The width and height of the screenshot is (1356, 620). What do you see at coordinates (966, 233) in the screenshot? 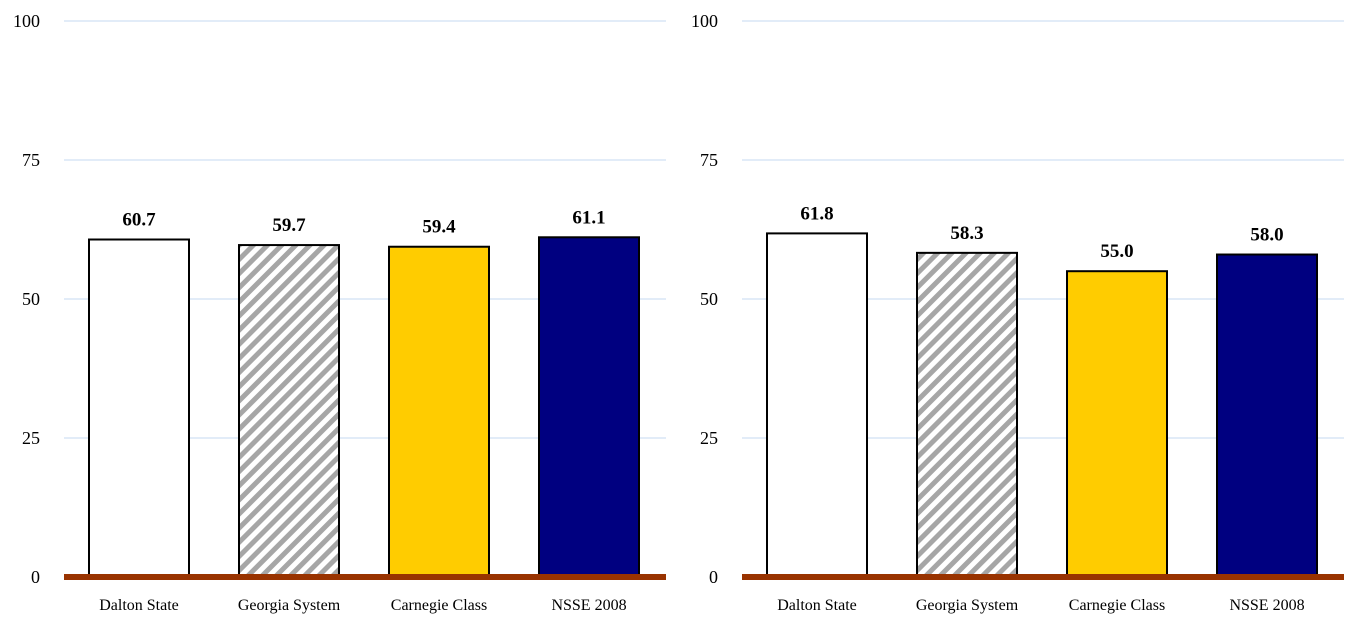
I see `data-label: 58.3` at bounding box center [966, 233].